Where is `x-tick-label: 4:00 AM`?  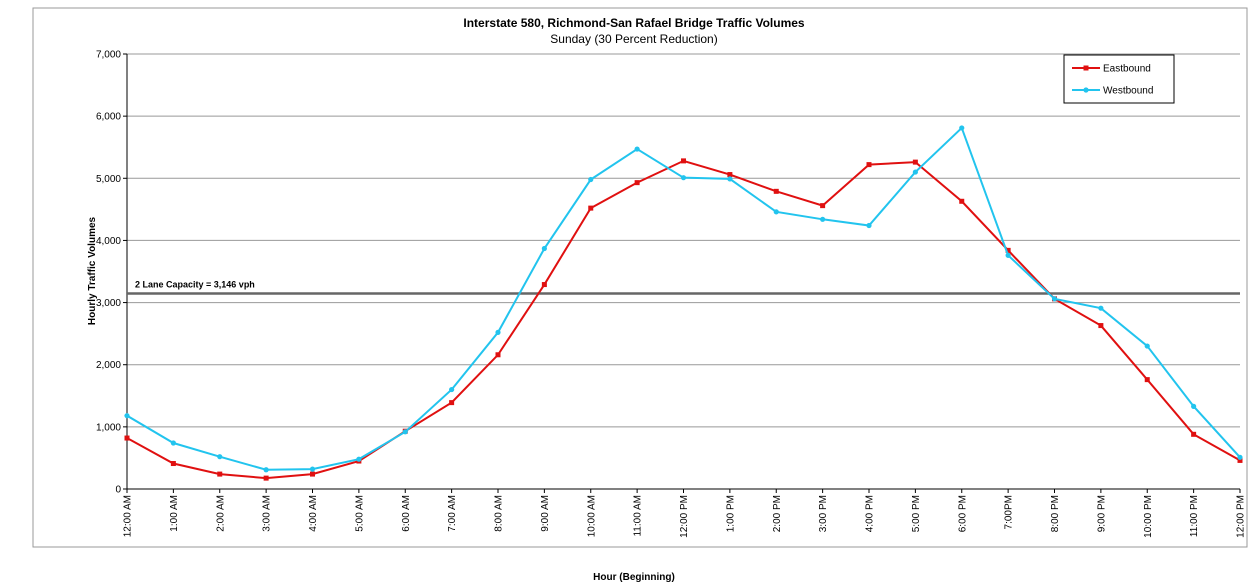
x-tick-label: 4:00 AM is located at coordinates (313, 513).